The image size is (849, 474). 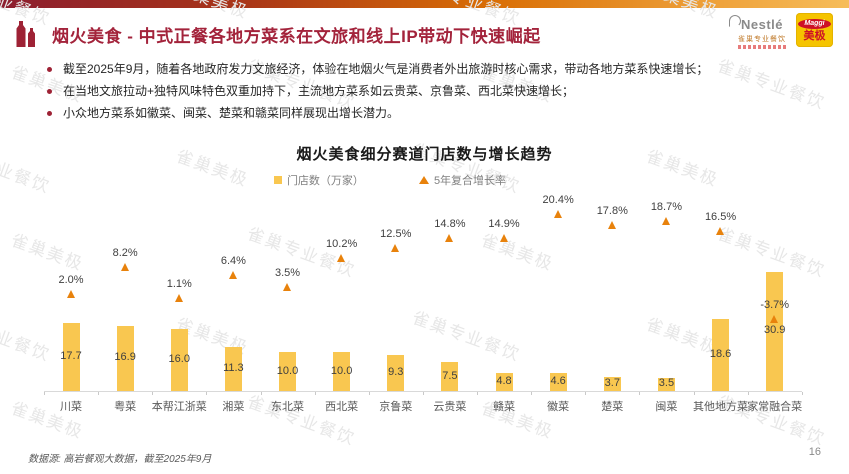 What do you see at coordinates (721, 407) in the screenshot?
I see `category-label: 其他地方菜` at bounding box center [721, 407].